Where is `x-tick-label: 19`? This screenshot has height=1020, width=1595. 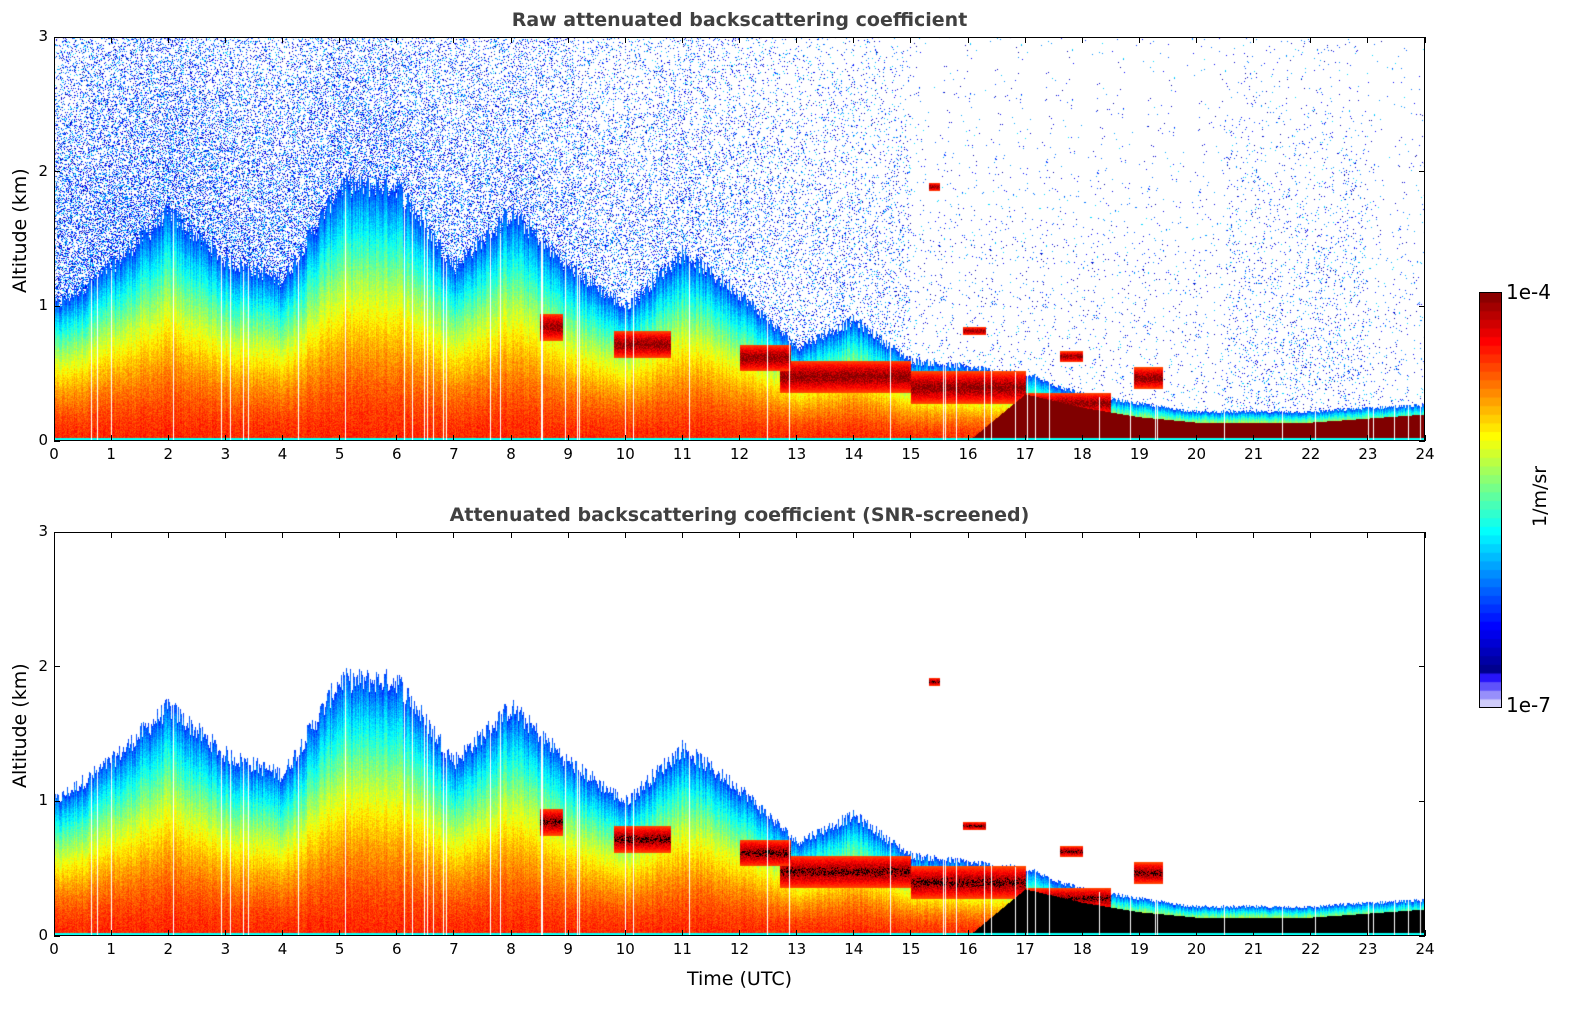 x-tick-label: 19 is located at coordinates (1139, 949).